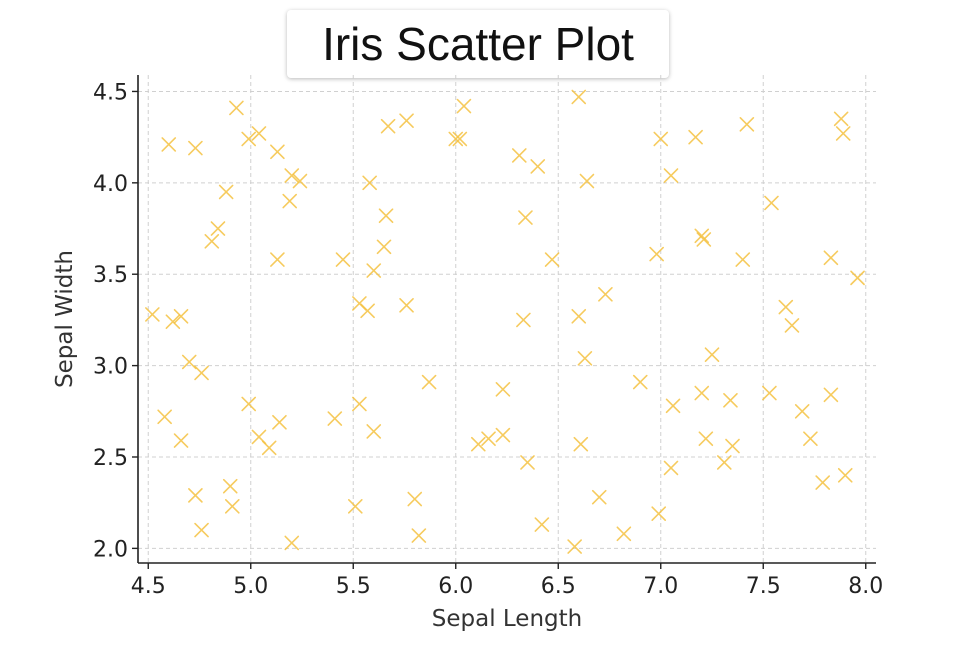 The image size is (955, 650). What do you see at coordinates (250, 586) in the screenshot?
I see `x-tick-label: 5.0` at bounding box center [250, 586].